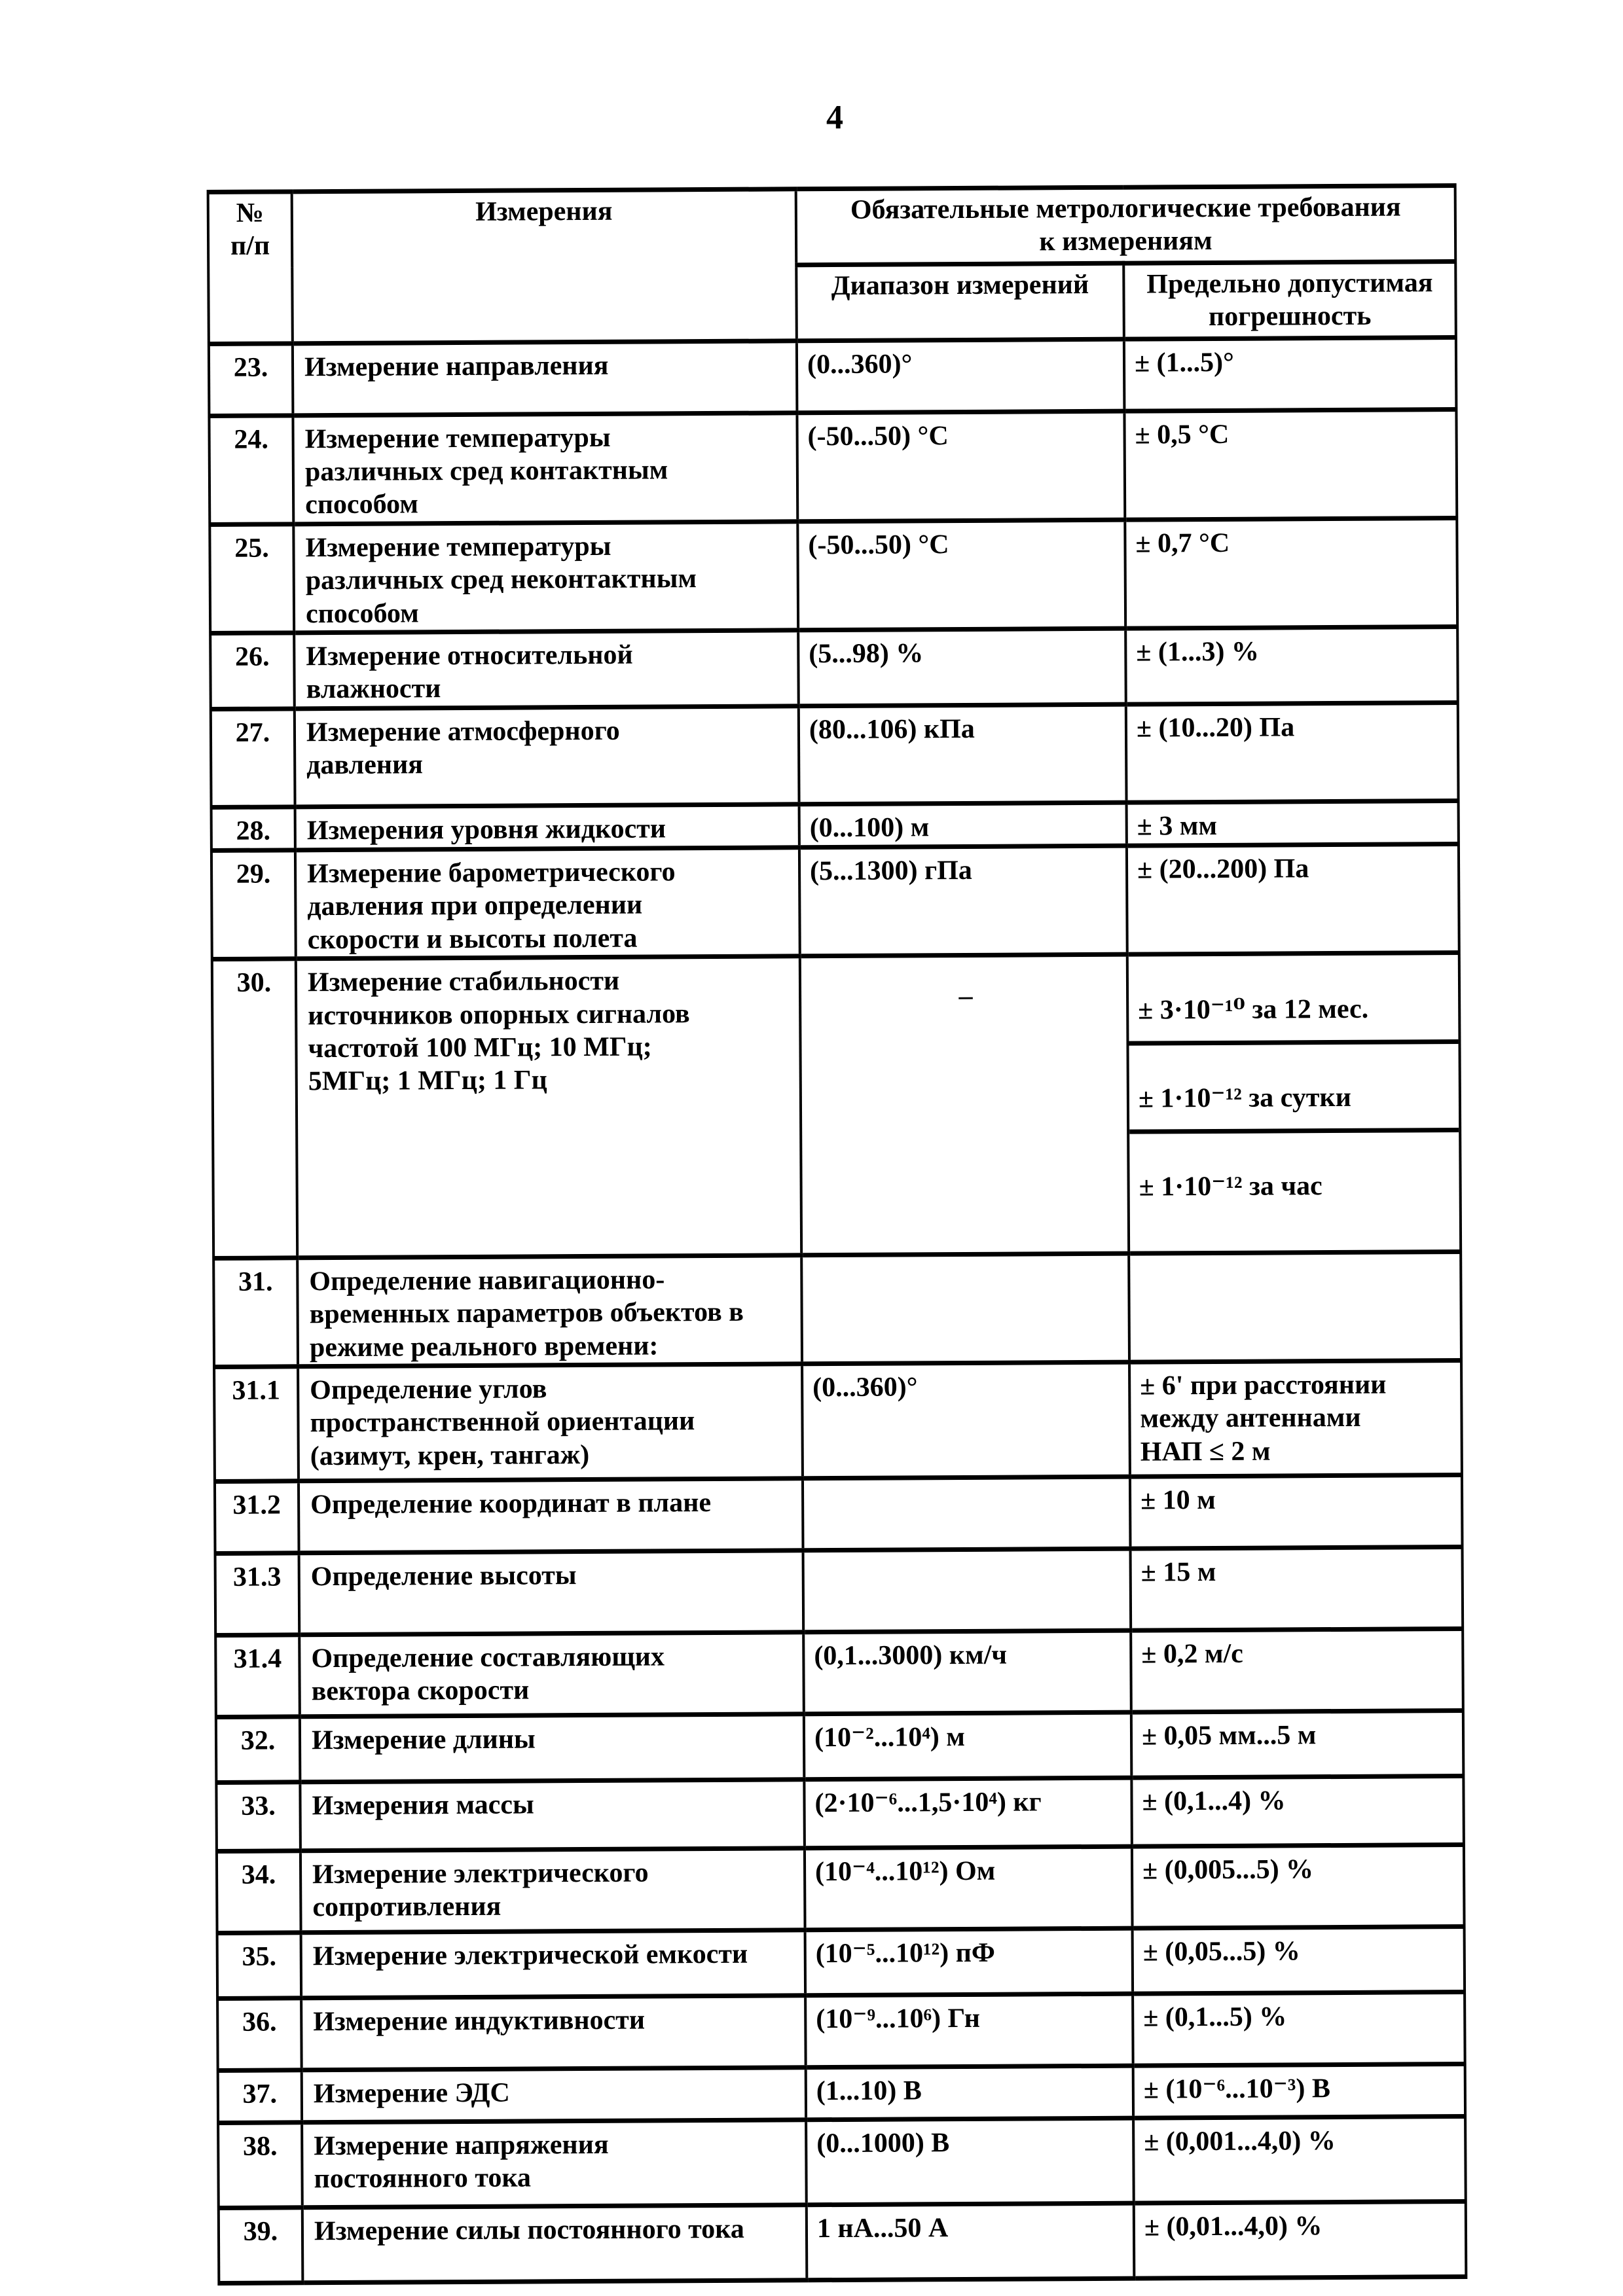  Describe the element at coordinates (1297, 1670) in the screenshot. I see `error-cell: ± 0,2 м/с` at that location.